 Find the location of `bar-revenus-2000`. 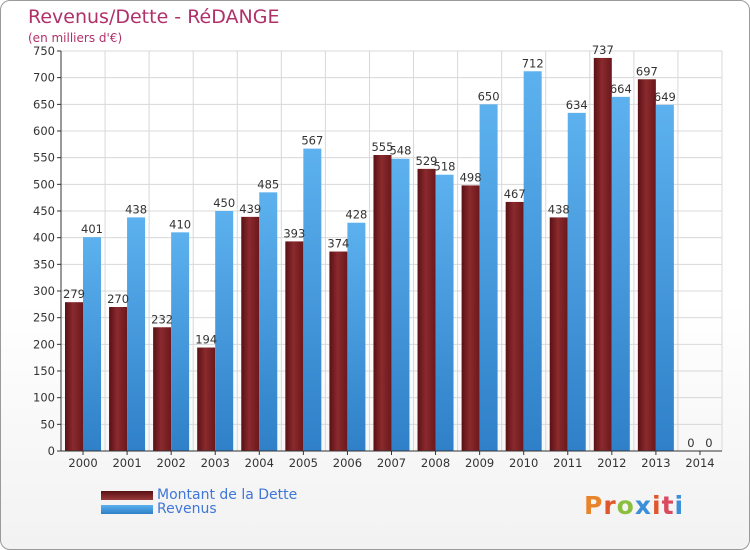

bar-revenus-2000 is located at coordinates (92, 344).